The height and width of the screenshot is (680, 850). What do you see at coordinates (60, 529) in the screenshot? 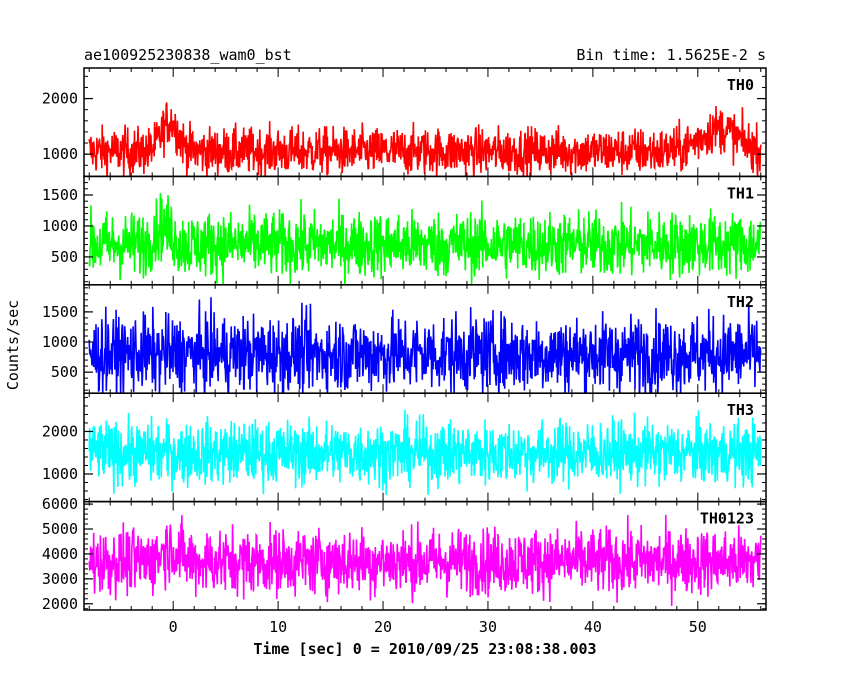
I see `y-tick-label: 5000` at bounding box center [60, 529].